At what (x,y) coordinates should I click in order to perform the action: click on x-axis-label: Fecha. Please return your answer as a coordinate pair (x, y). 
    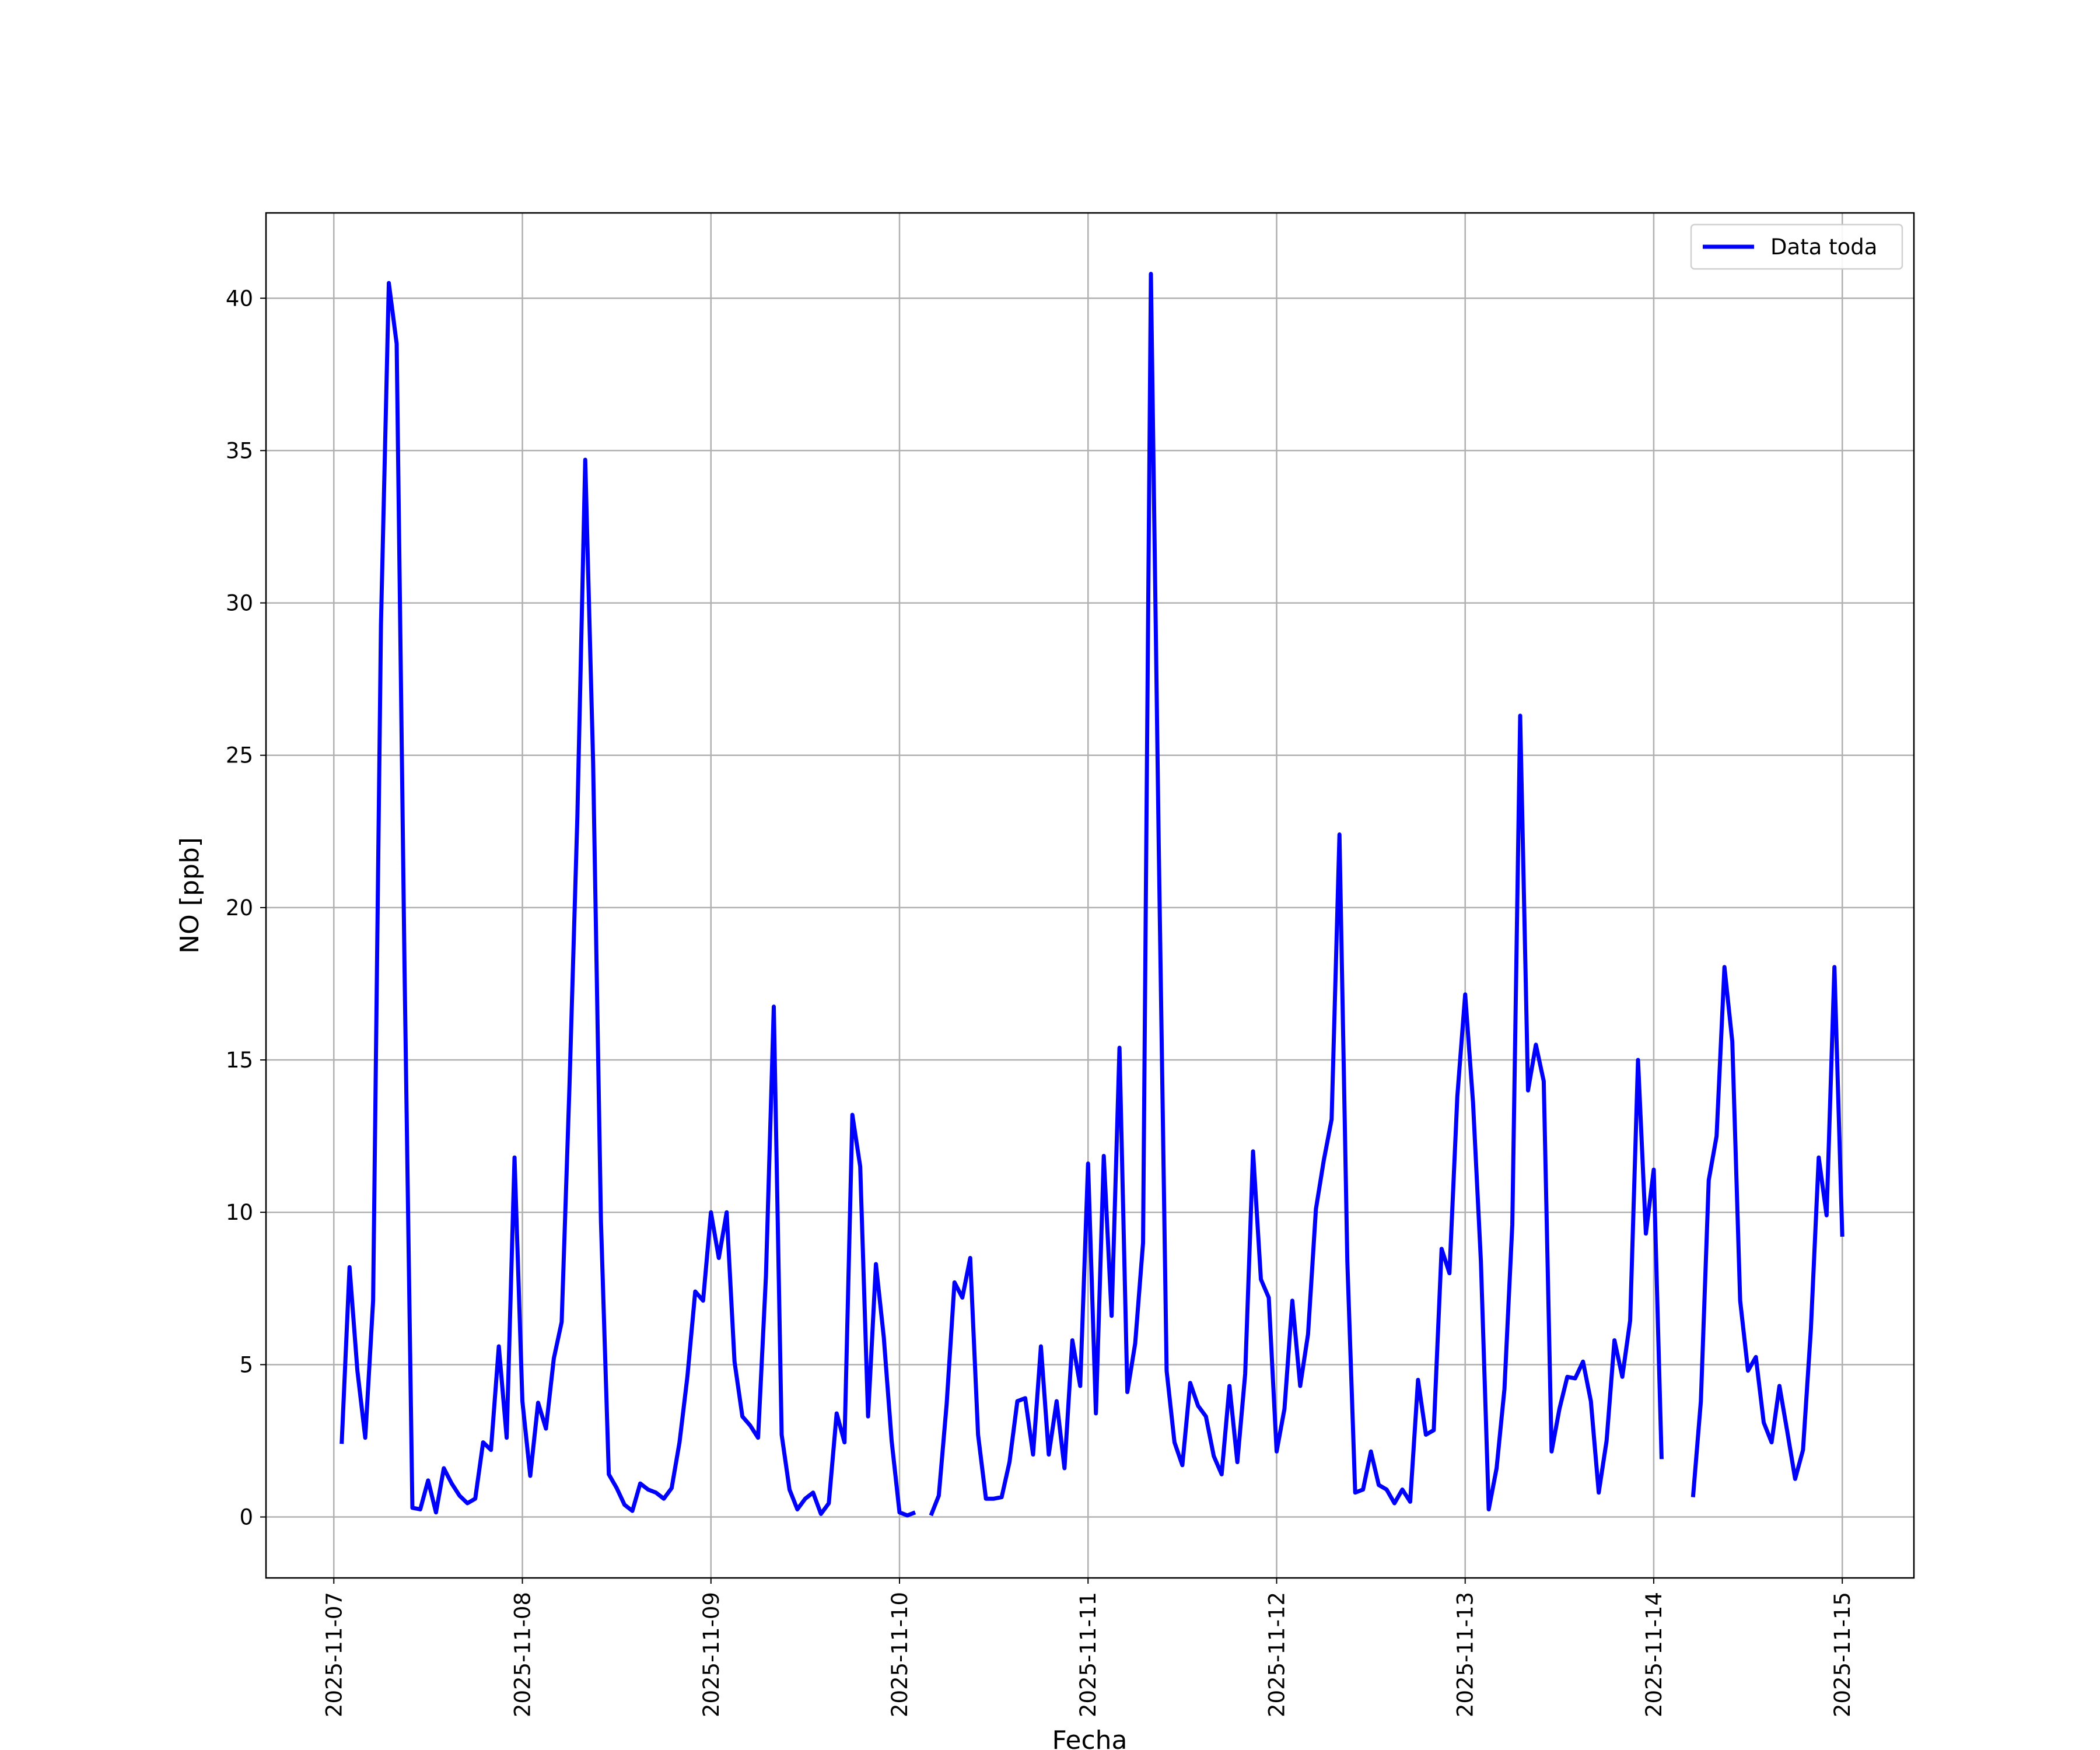
    Looking at the image, I should click on (1089, 1738).